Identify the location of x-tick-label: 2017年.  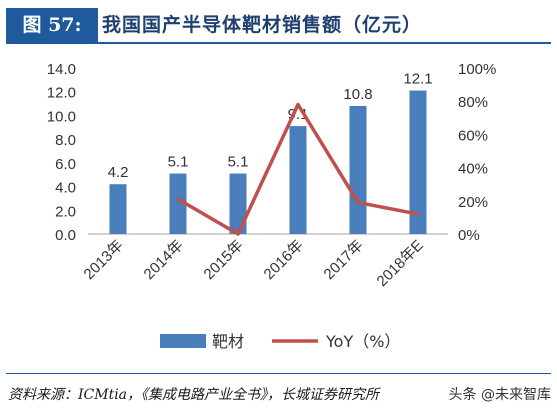
(344, 260).